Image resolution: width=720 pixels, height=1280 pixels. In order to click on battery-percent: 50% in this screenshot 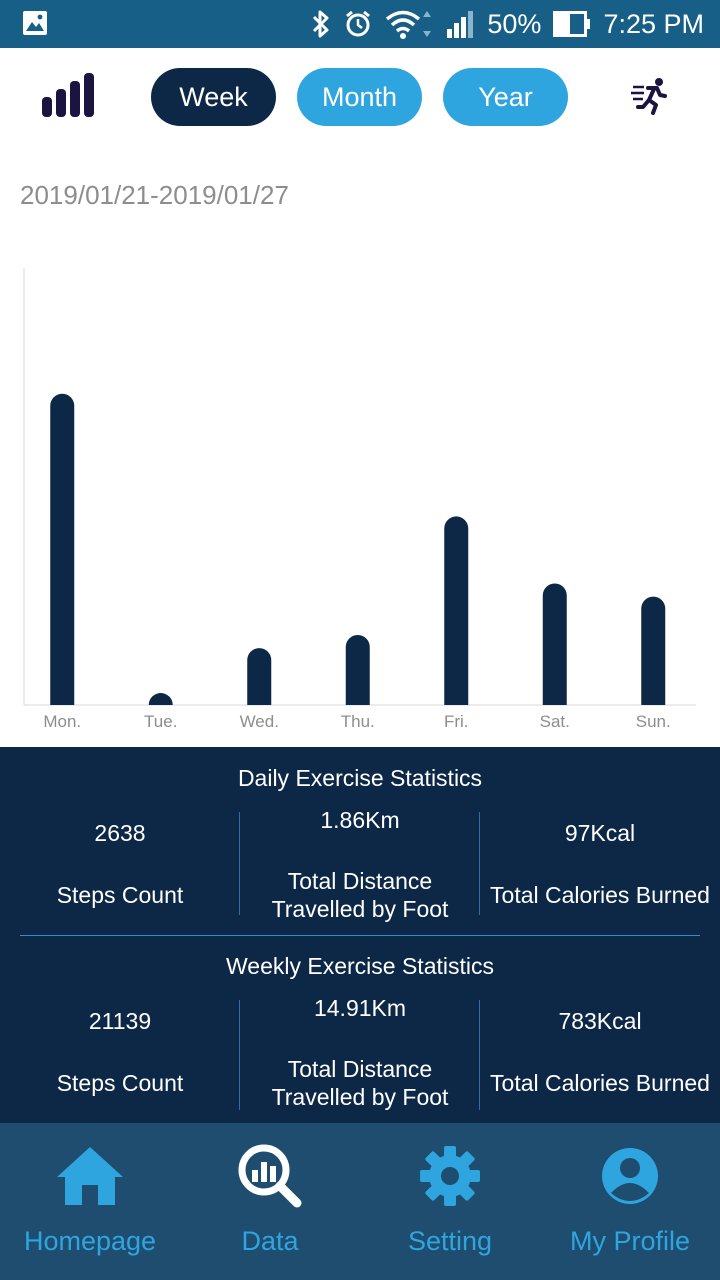, I will do `click(514, 23)`.